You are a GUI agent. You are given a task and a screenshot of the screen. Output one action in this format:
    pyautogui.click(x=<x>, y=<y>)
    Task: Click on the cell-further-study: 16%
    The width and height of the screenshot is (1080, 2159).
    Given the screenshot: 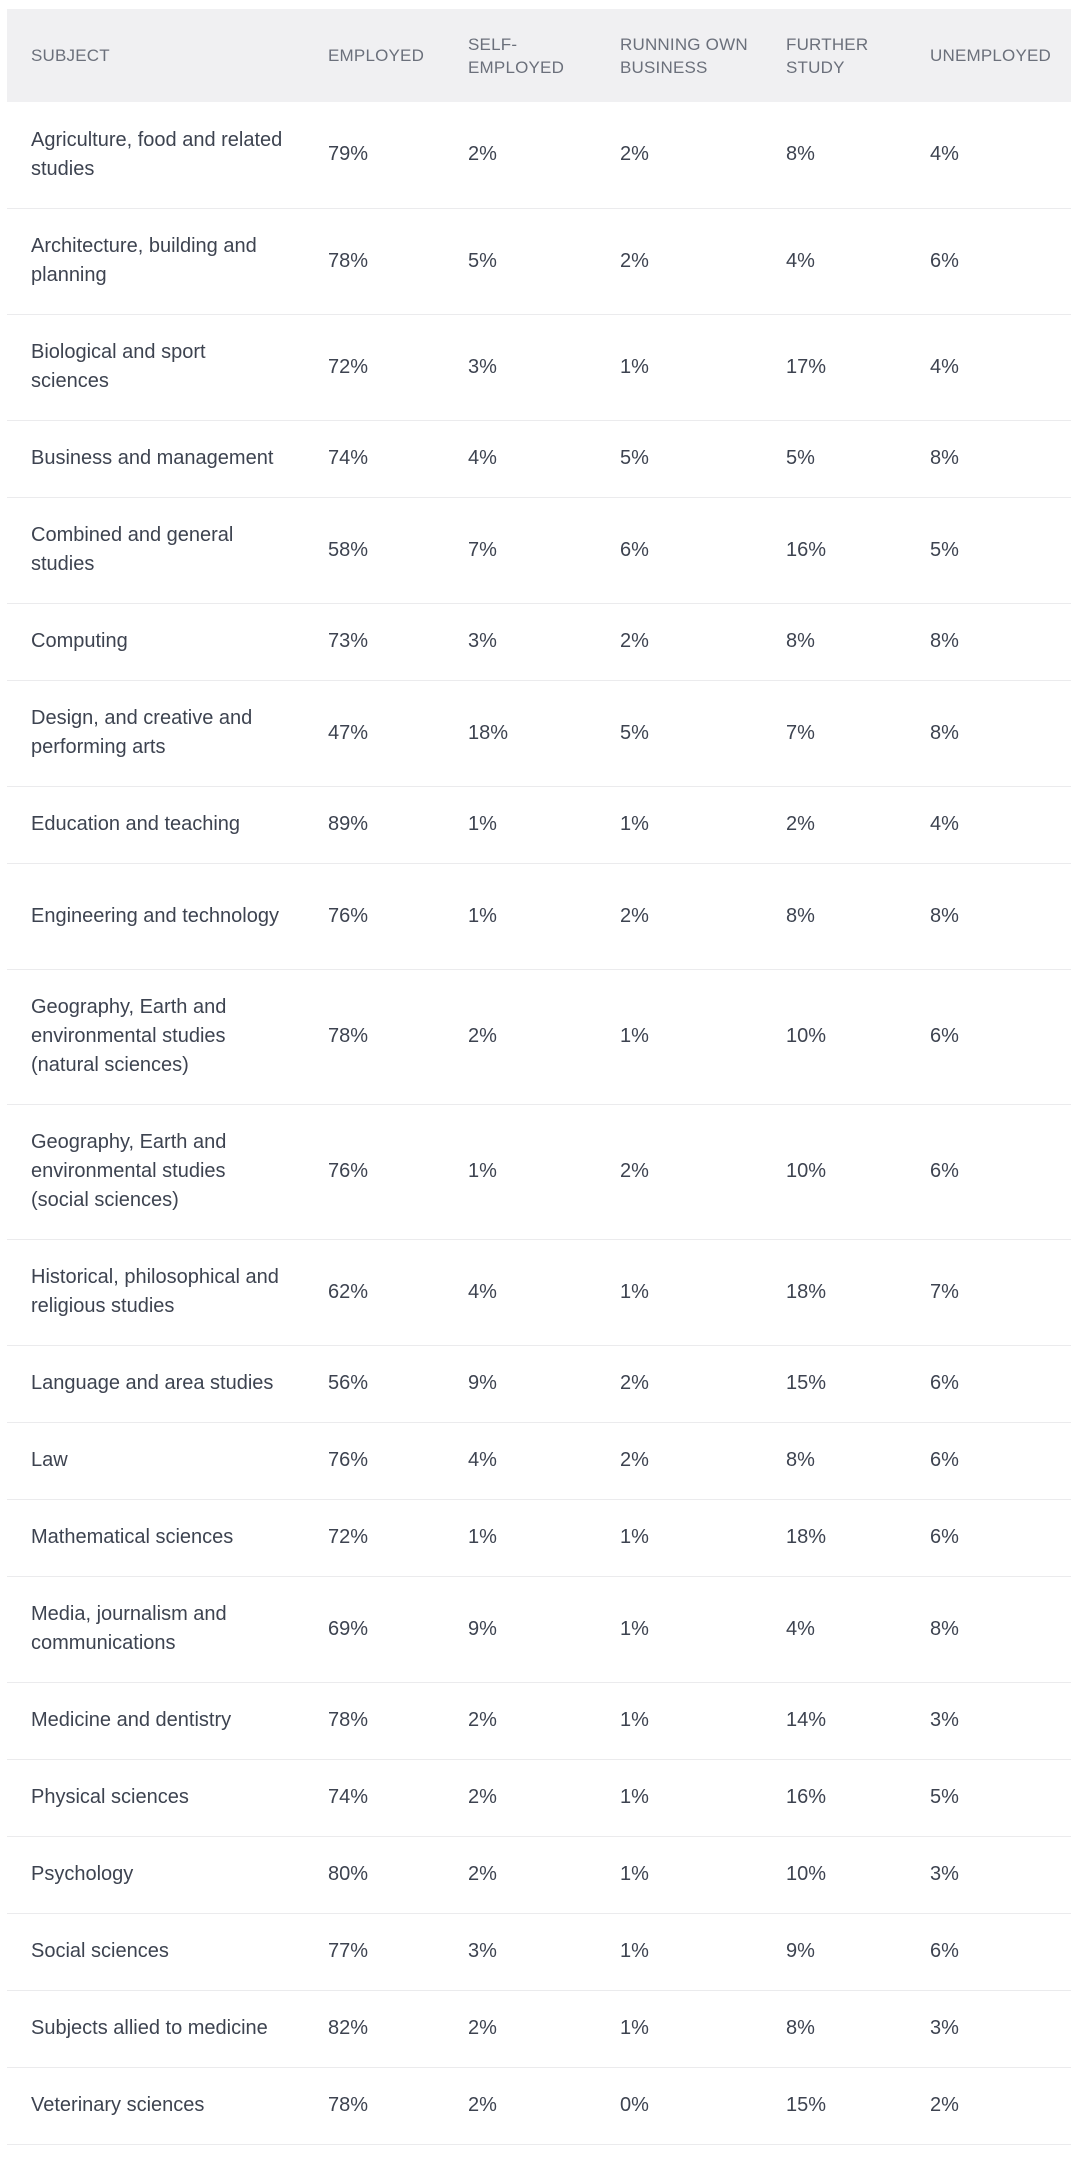 What is the action you would take?
    pyautogui.click(x=834, y=550)
    